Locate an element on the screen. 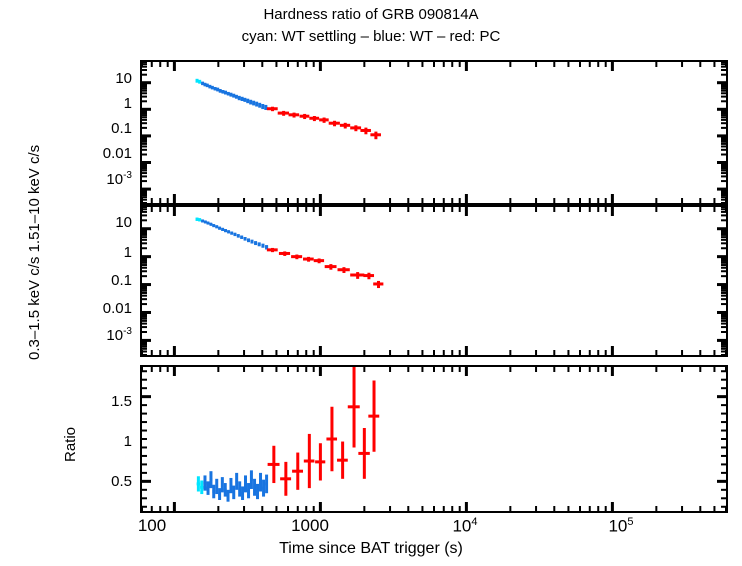 The image size is (742, 566). yaxis-title-main: 0.3–1.5 keV c/s 1.51–10 keV c/s is located at coordinates (34, 252).